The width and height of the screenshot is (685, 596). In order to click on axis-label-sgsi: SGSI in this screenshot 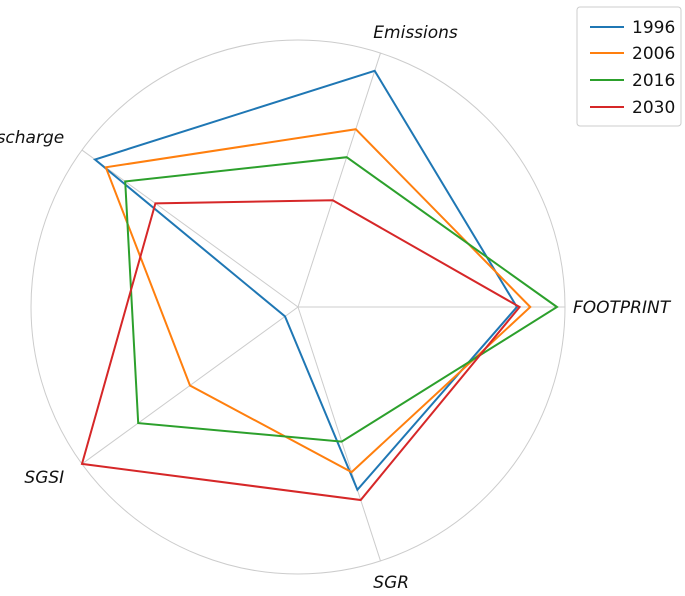, I will do `click(44, 478)`.